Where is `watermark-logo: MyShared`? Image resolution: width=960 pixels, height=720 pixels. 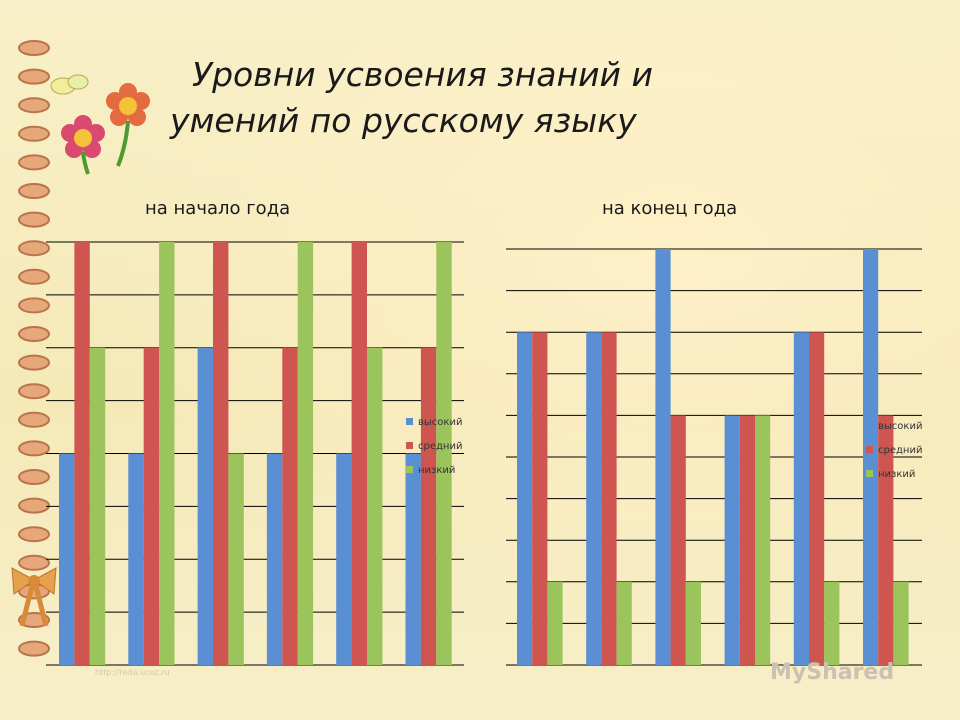
watermark-logo: MyShared is located at coordinates (832, 672).